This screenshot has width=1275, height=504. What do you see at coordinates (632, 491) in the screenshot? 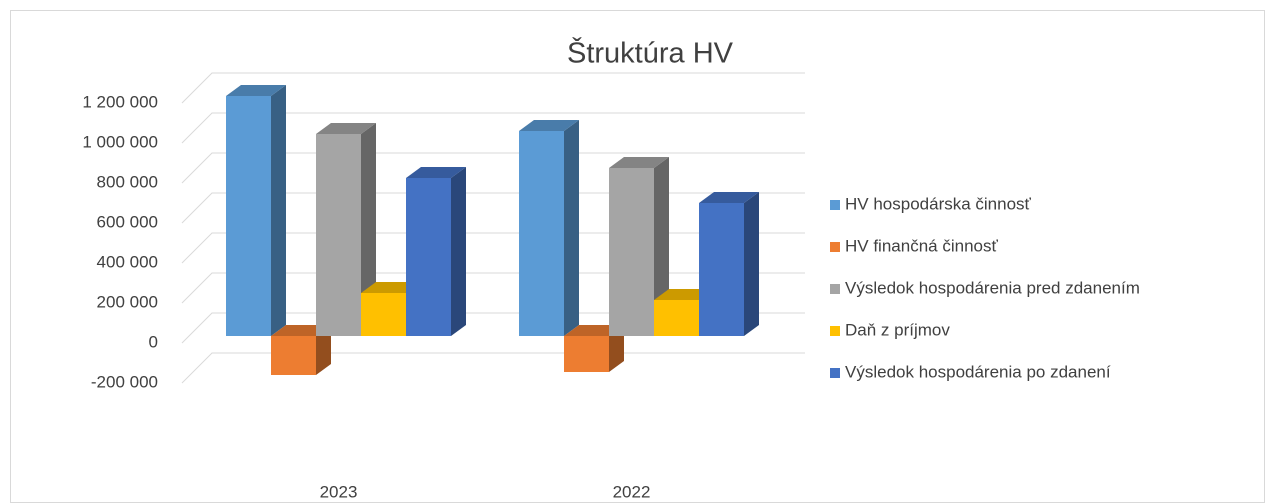
I see `x-tick-label: 2022` at bounding box center [632, 491].